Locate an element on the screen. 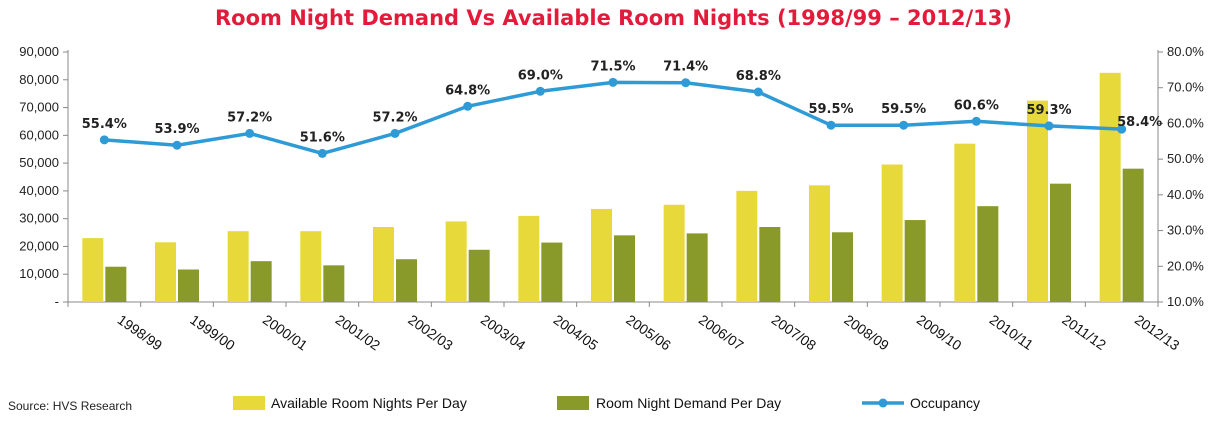  right-tick-label: 40.0% is located at coordinates (1185, 194).